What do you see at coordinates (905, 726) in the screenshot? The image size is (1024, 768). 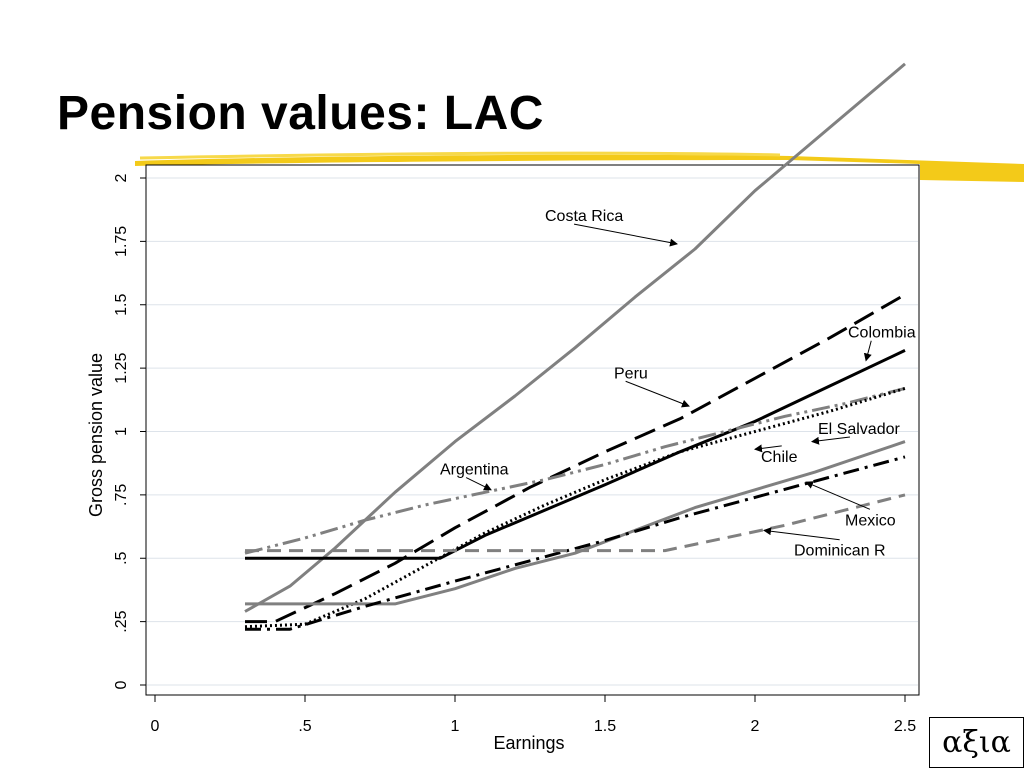 I see `x-tick-label: 2.5` at bounding box center [905, 726].